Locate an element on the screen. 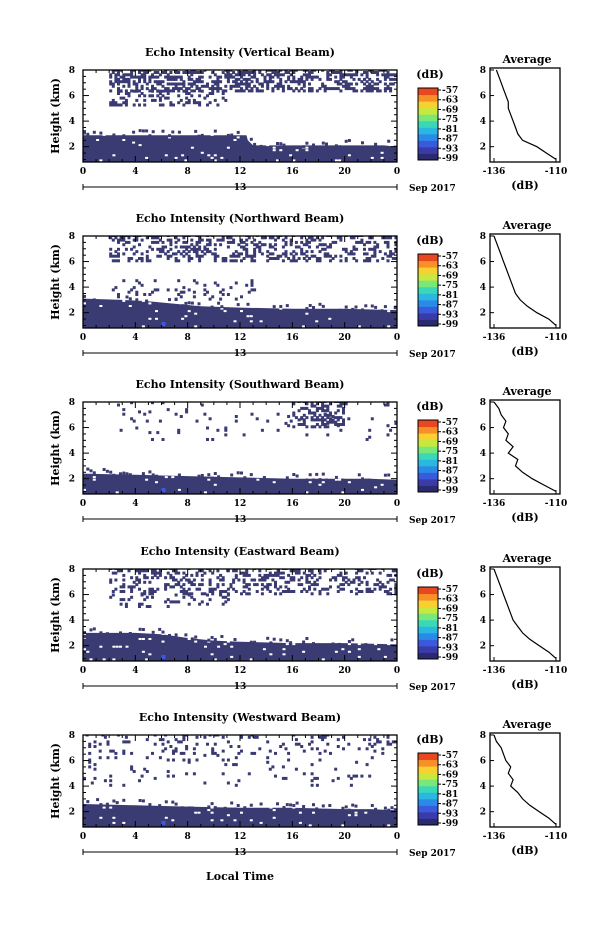 Image resolution: width=613 pixels, height=929 pixels. y-axis-label: Height (km) is located at coordinates (55, 781).